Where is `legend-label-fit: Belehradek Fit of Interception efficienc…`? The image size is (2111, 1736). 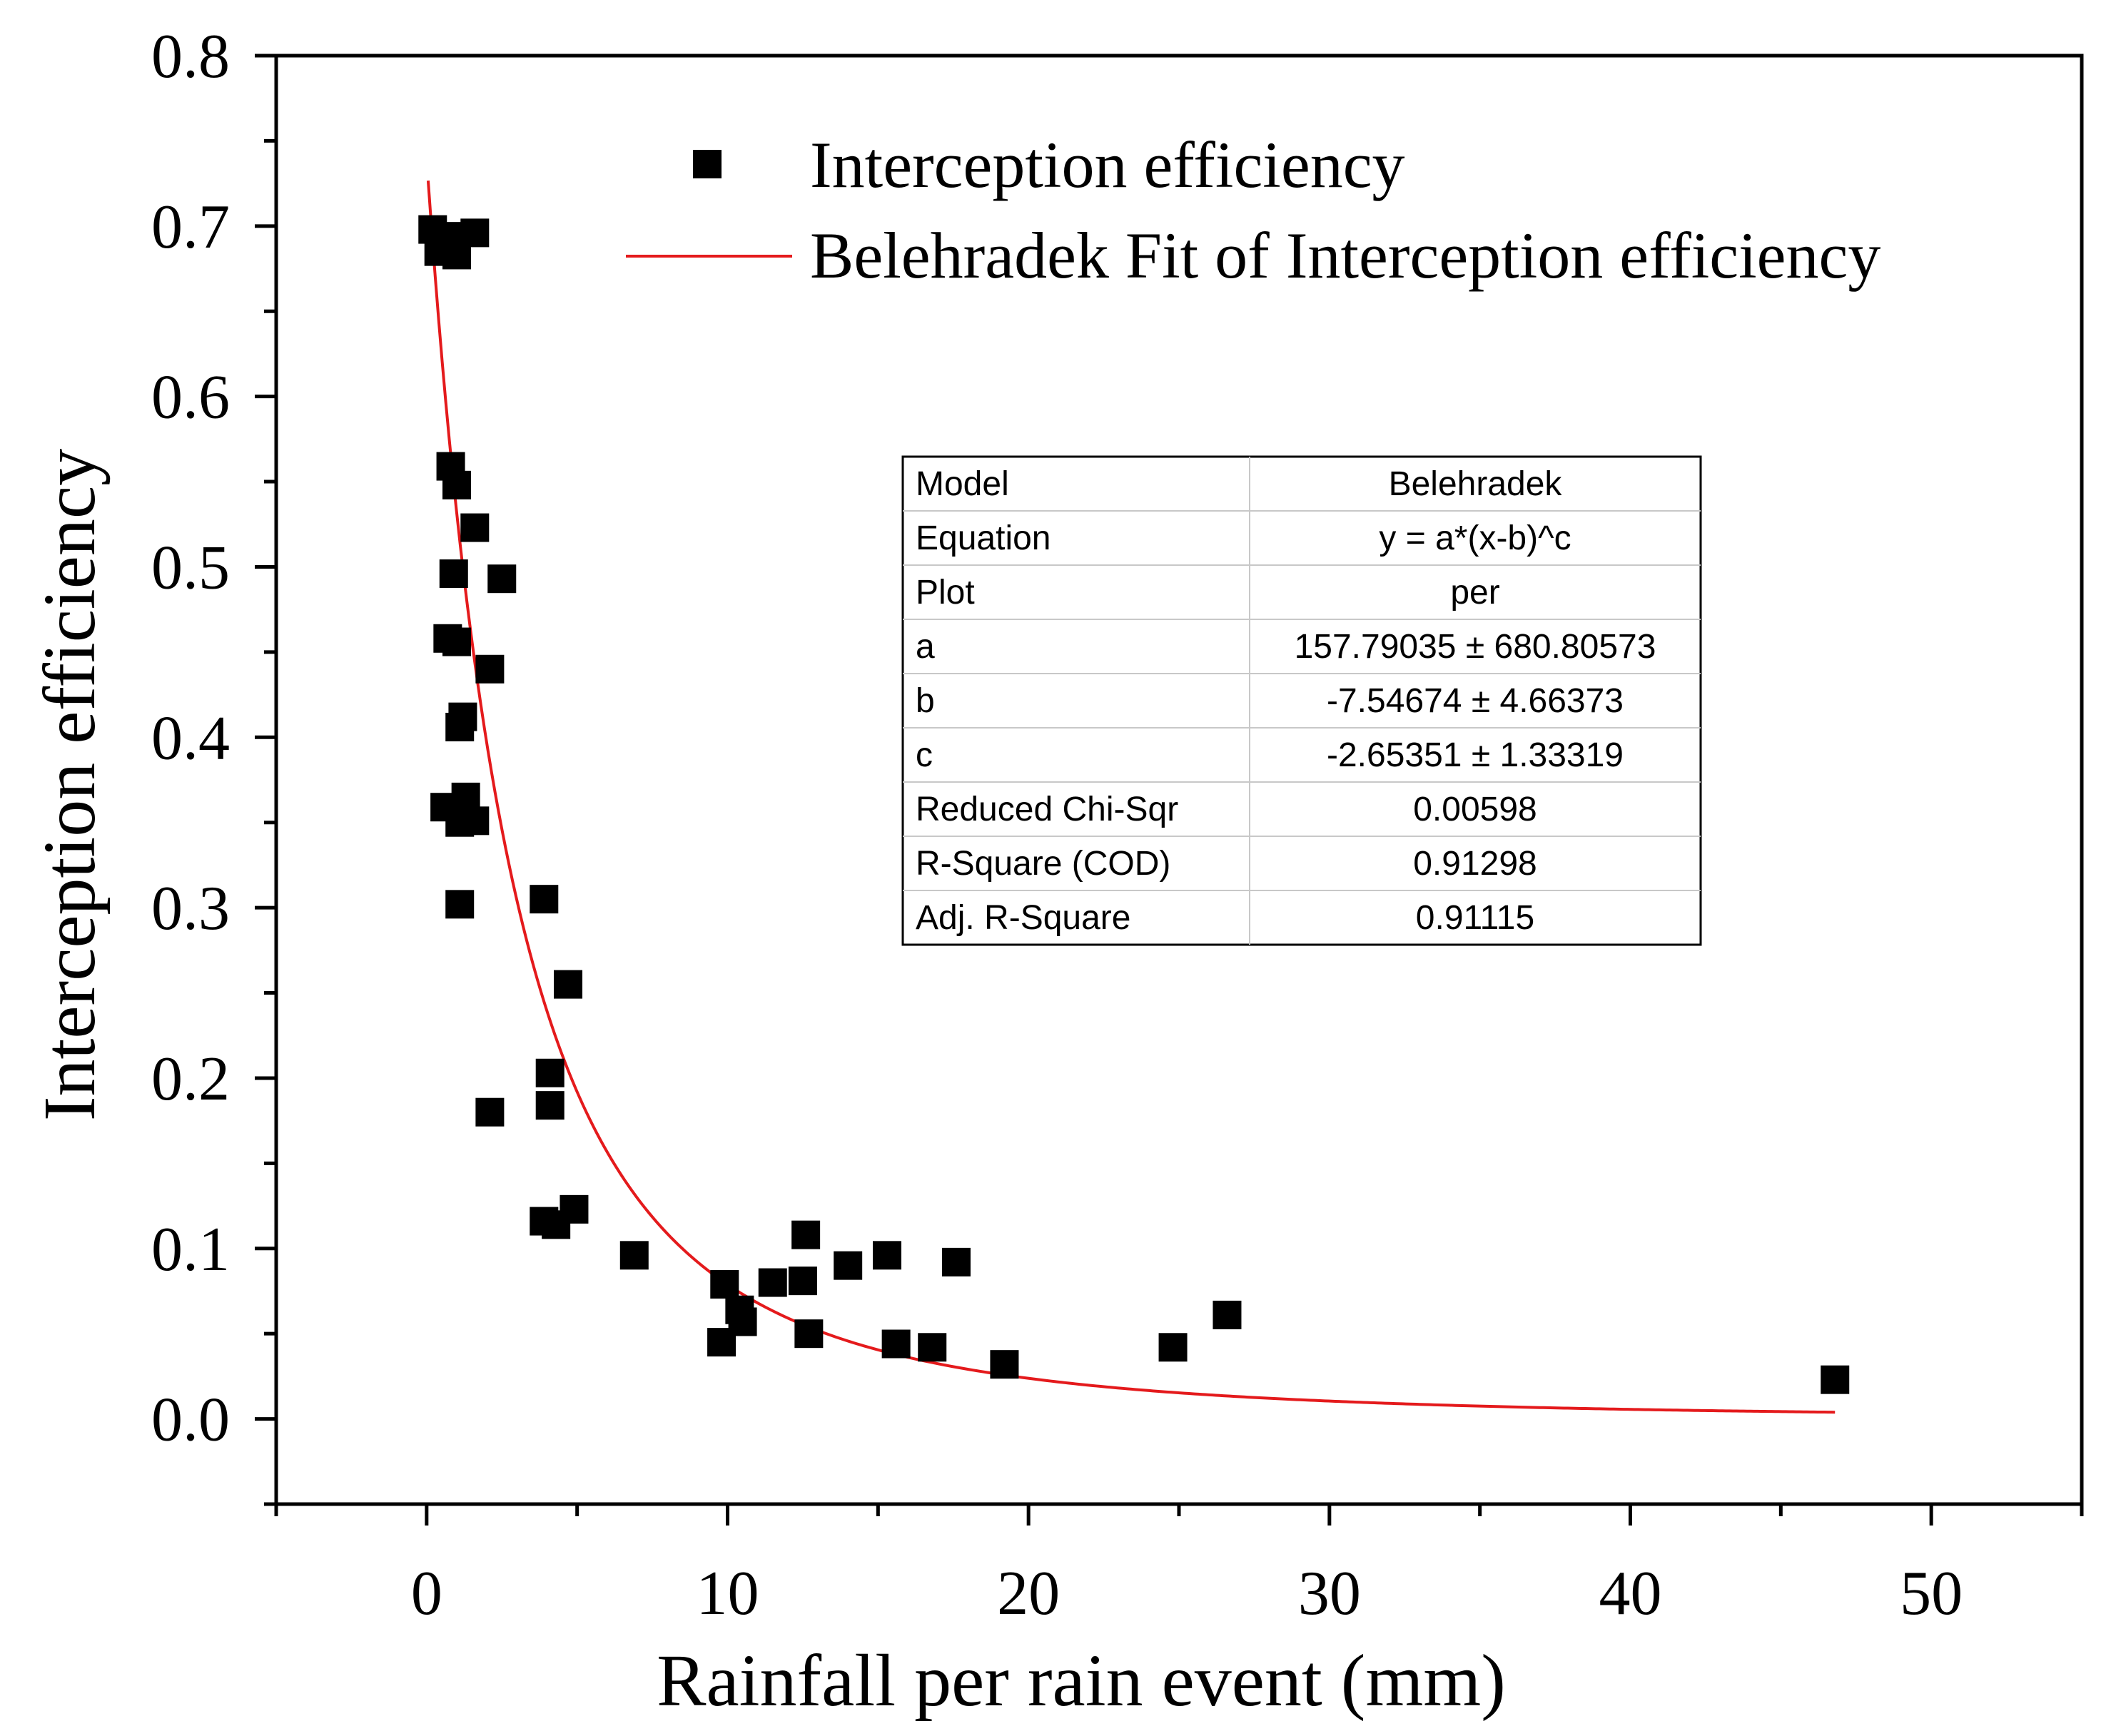
legend-label-fit: Belehradek Fit of Interception efficienc… is located at coordinates (1345, 255).